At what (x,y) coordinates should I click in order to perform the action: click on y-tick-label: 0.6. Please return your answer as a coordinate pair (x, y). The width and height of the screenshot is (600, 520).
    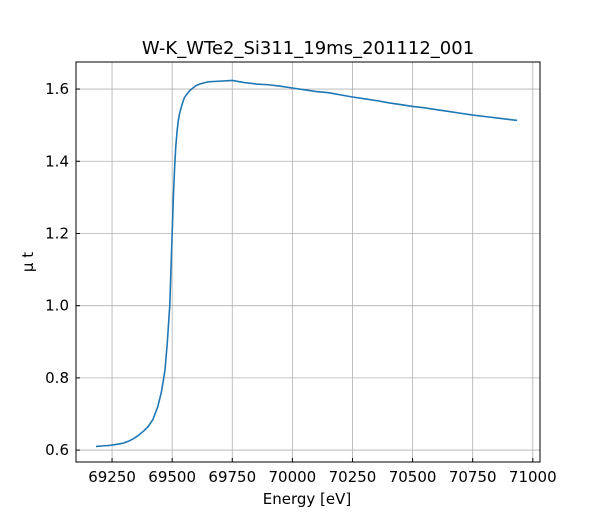
    Looking at the image, I should click on (57, 450).